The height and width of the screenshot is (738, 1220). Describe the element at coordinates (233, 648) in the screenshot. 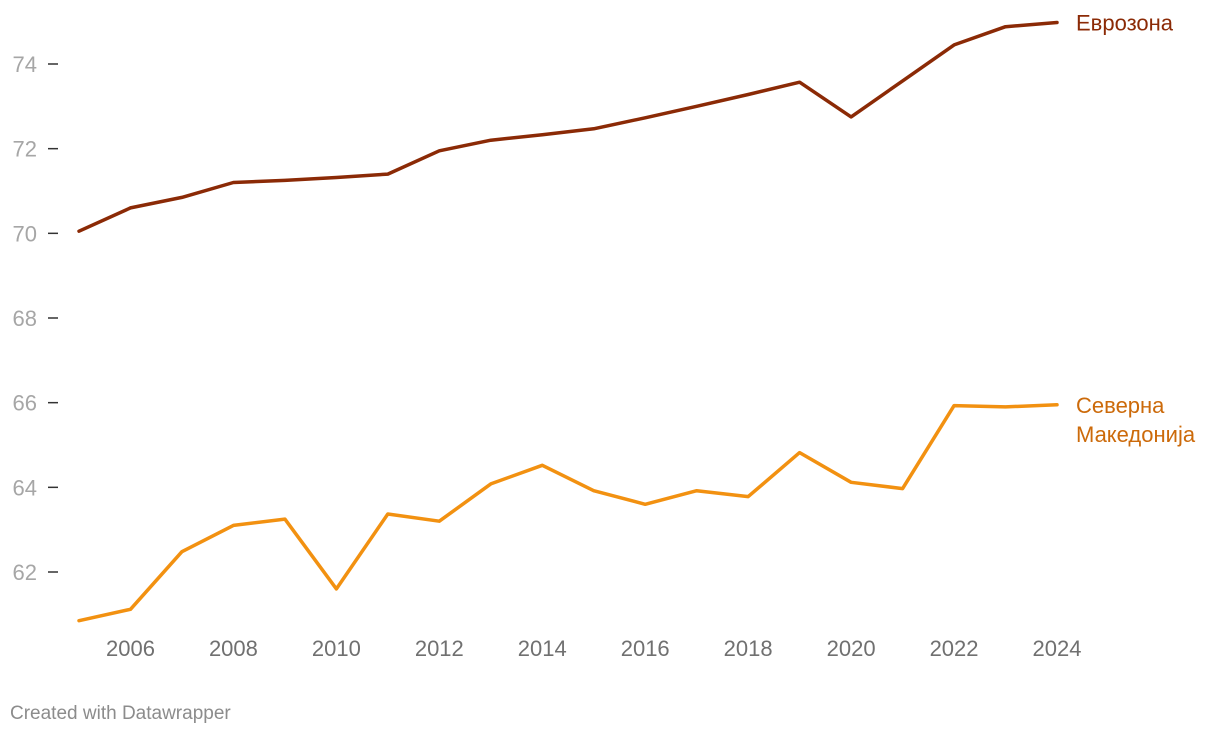

I see `x-tick-label: 2008` at that location.